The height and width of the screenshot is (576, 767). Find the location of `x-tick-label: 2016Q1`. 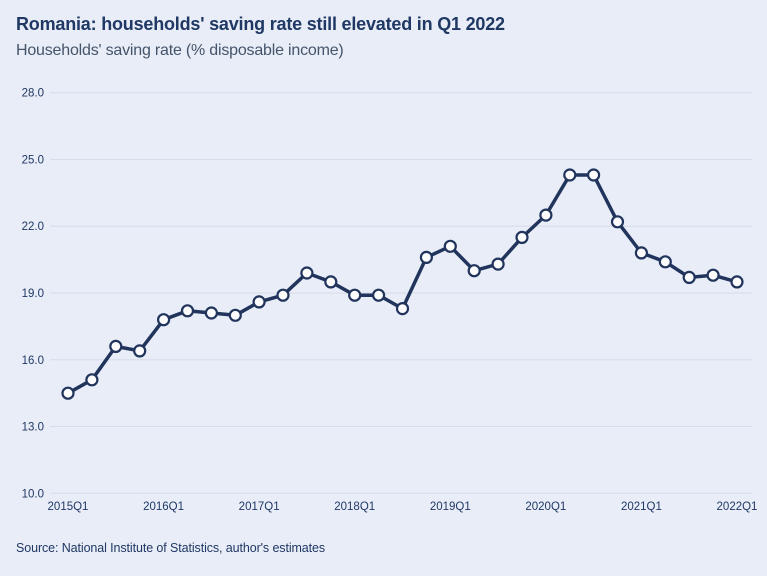

x-tick-label: 2016Q1 is located at coordinates (163, 507).